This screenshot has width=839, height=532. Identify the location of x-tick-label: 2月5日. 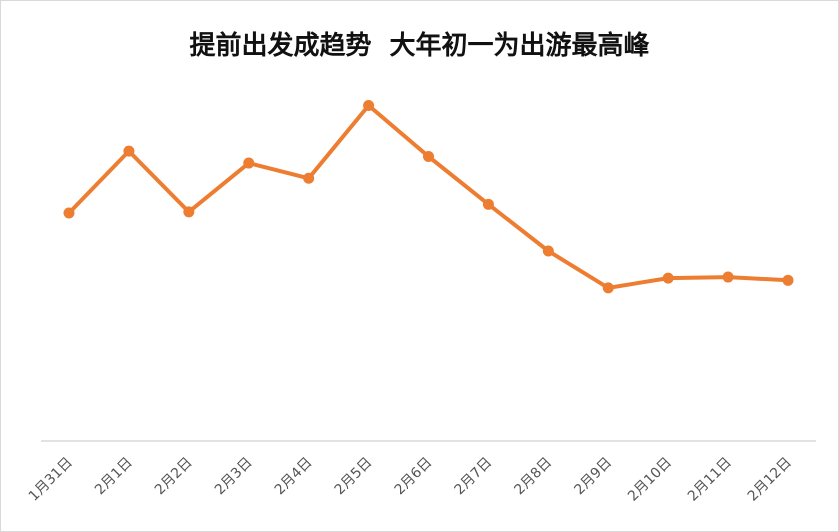
(354, 477).